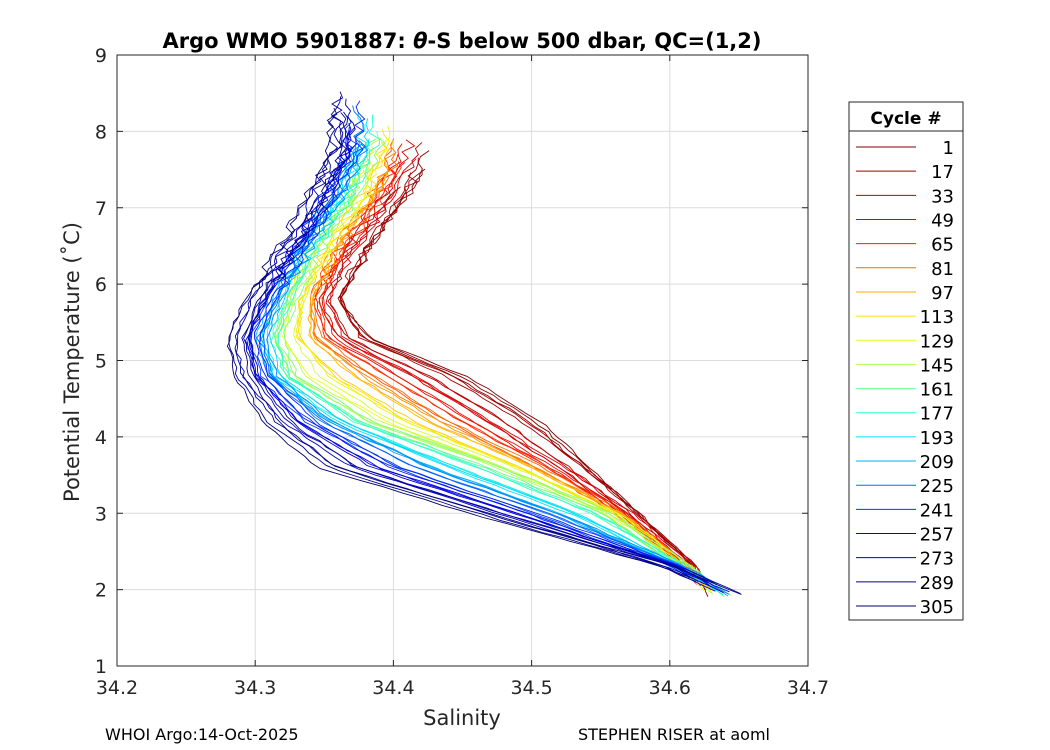 Image resolution: width=1050 pixels, height=750 pixels. What do you see at coordinates (942, 220) in the screenshot?
I see `legend-label: 49` at bounding box center [942, 220].